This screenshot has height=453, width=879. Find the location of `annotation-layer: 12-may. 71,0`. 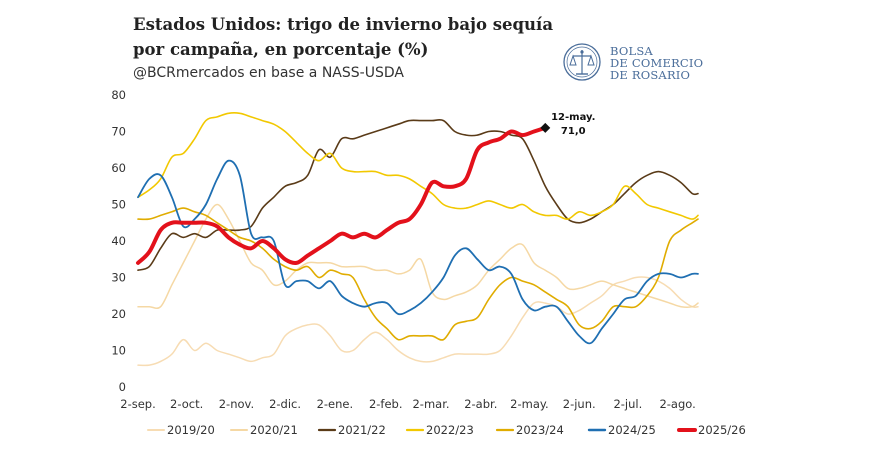

annotation-layer: 12-may. 71,0 is located at coordinates (567, 124).